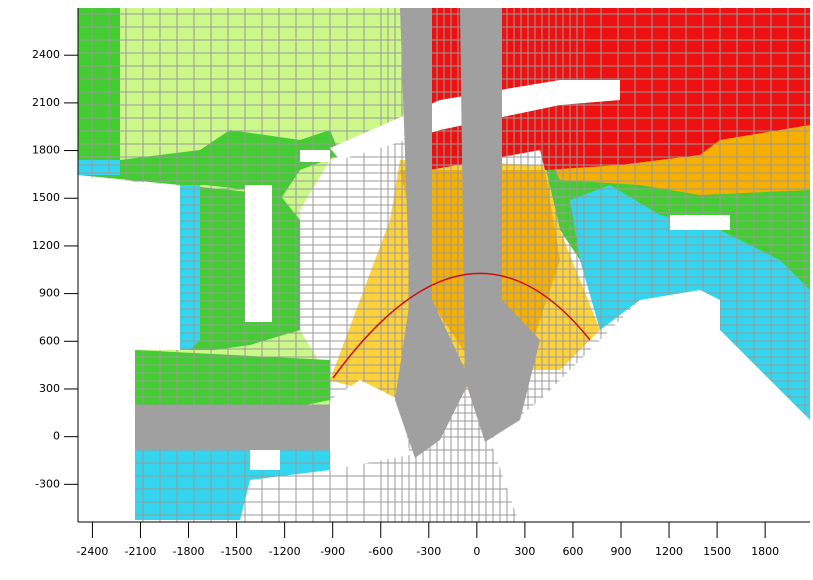  What do you see at coordinates (92, 551) in the screenshot?
I see `x-tick-label: -2400` at bounding box center [92, 551].